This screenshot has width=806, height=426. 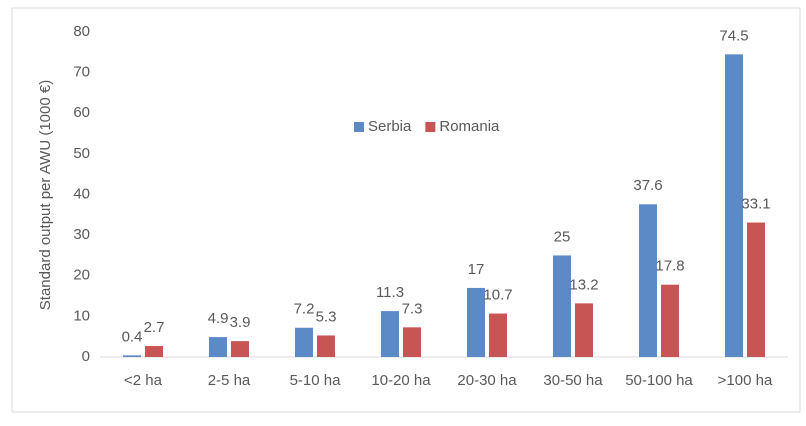 What do you see at coordinates (745, 380) in the screenshot?
I see `x-tick-label: >100 ha` at bounding box center [745, 380].